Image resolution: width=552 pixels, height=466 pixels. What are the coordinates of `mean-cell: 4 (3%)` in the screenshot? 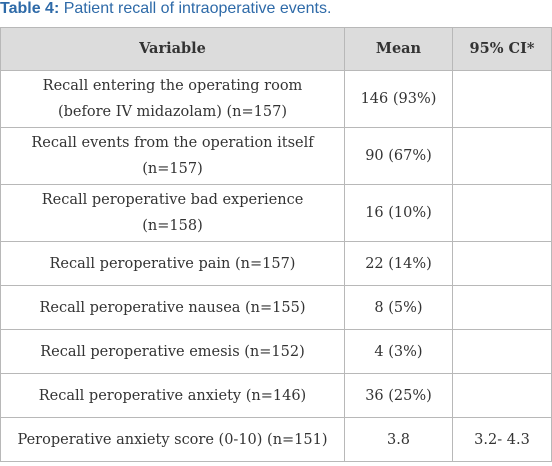 It's located at (398, 351).